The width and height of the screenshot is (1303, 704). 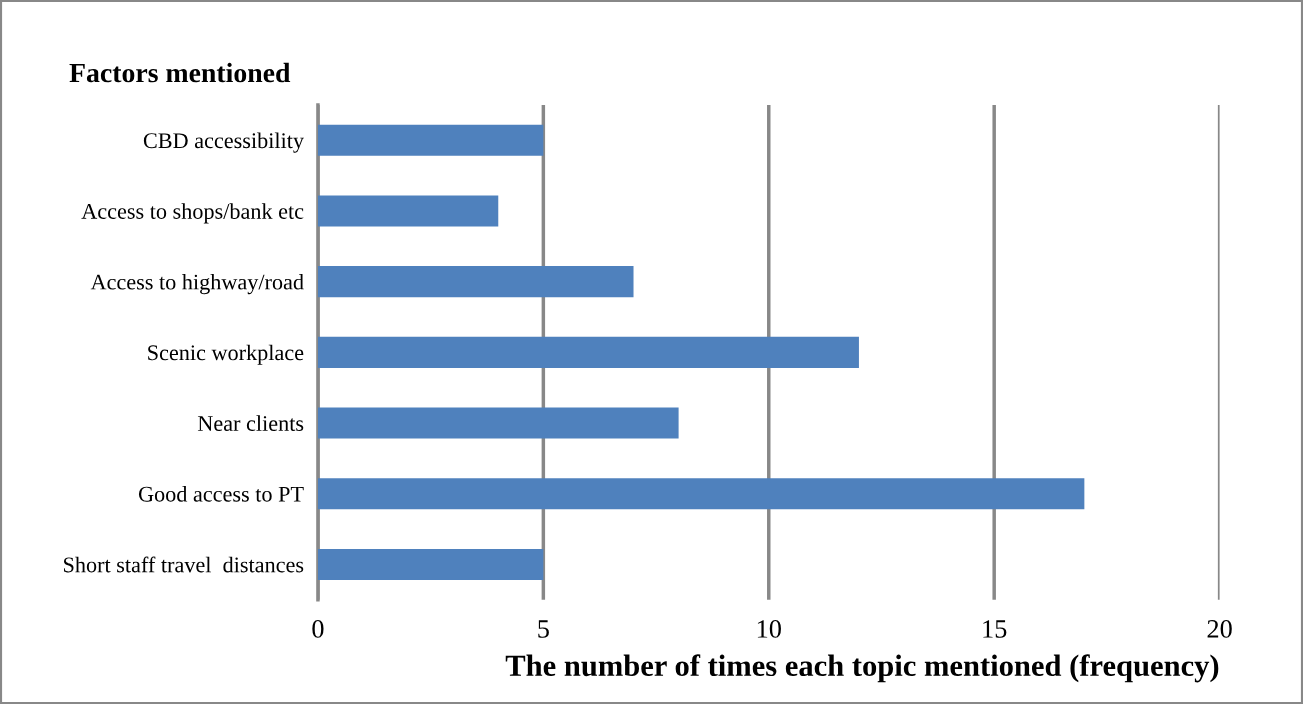 What do you see at coordinates (180, 72) in the screenshot?
I see `y-axis-title: Factors mentioned` at bounding box center [180, 72].